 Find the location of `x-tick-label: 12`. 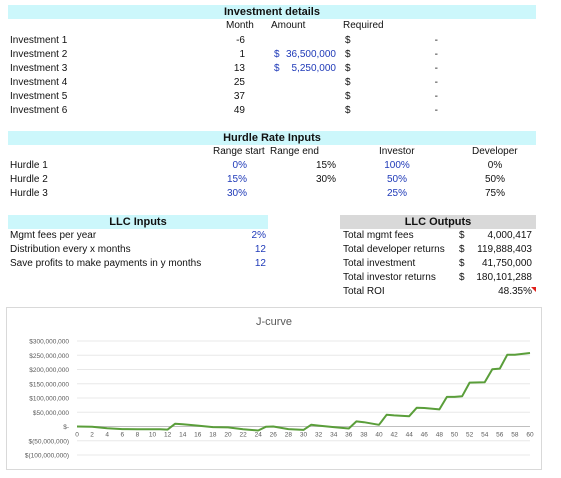

x-tick-label: 12 is located at coordinates (168, 435).